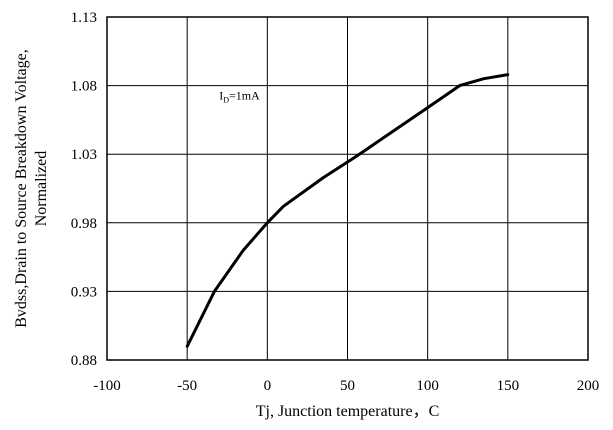  I want to click on x-tick-label: 50, so click(347, 386).